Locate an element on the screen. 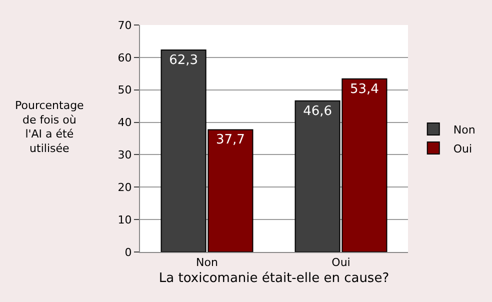 The image size is (492, 302). y-tick-label: 30 is located at coordinates (125, 155).